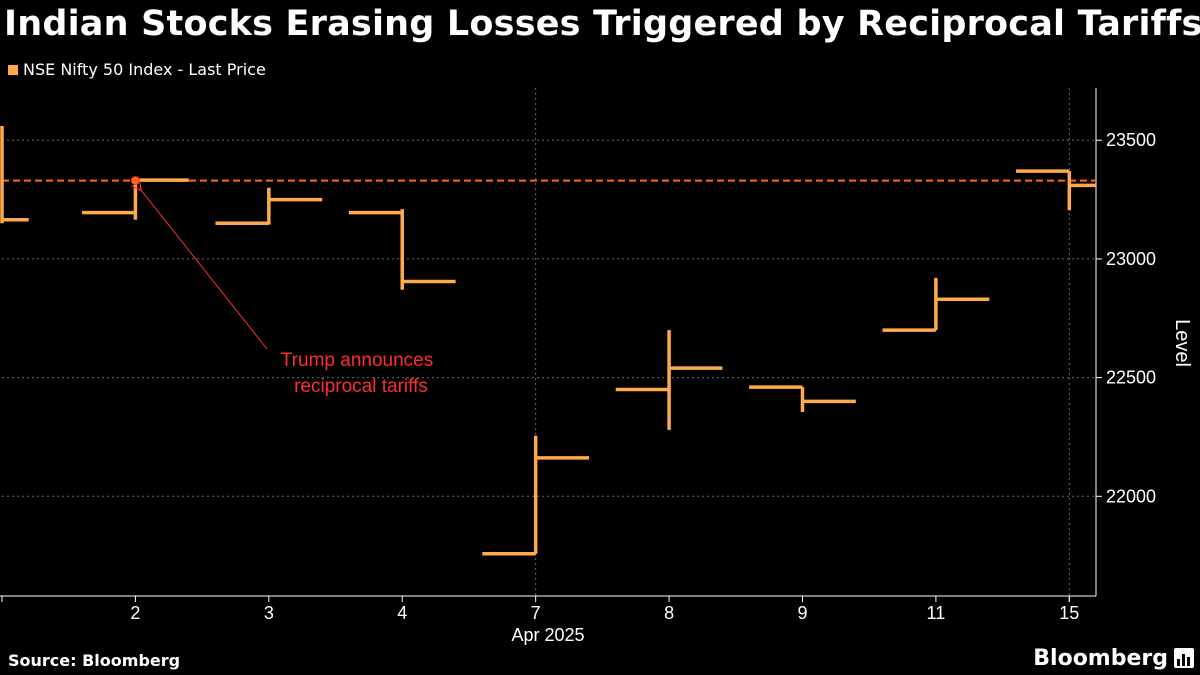 This screenshot has height=675, width=1200. Describe the element at coordinates (1131, 259) in the screenshot. I see `y-tick-label: 23000` at that location.